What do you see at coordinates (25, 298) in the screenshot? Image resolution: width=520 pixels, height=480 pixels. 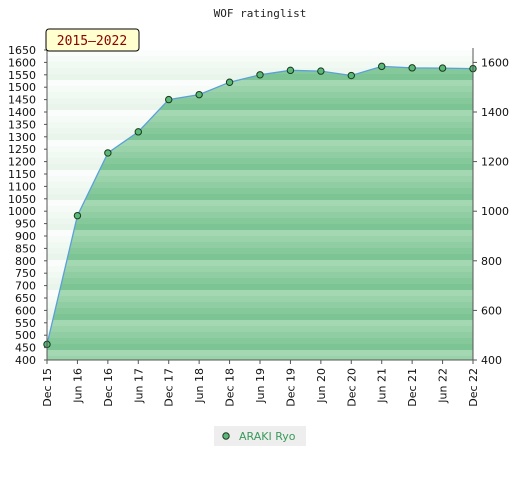 I see `left-tick-label: 650` at bounding box center [25, 298].